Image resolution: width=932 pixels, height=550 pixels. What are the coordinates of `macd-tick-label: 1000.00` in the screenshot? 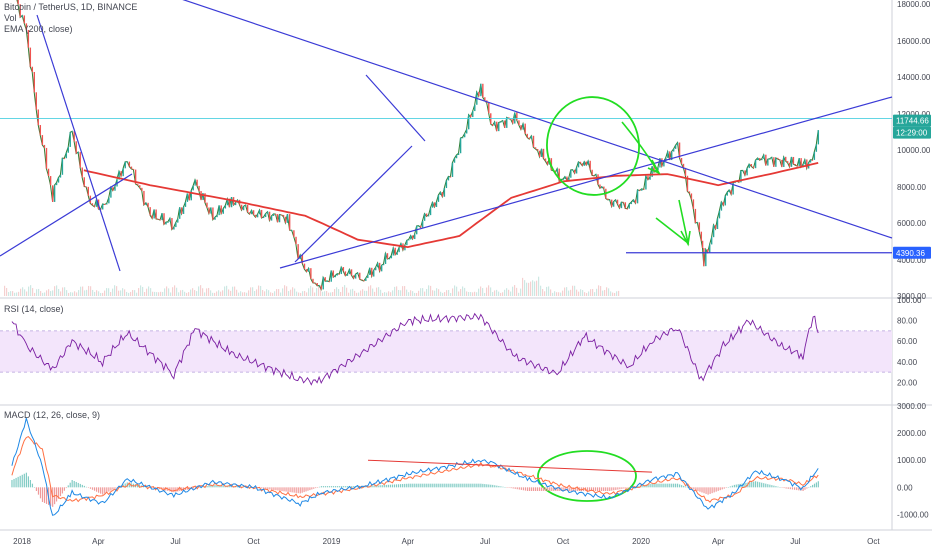 It's located at (911, 460).